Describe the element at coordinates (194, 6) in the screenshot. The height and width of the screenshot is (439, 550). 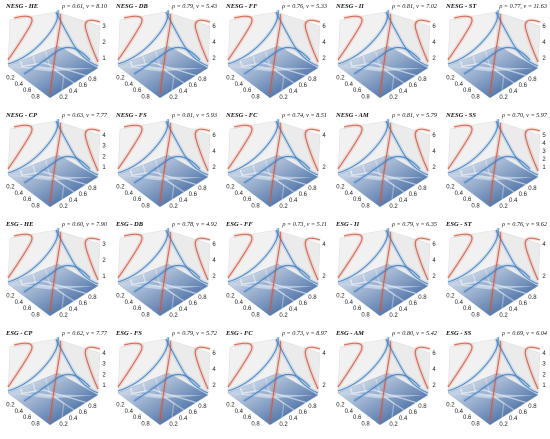
I see `panel-stats: ρ = 0.79, ν = 5.43` at that location.